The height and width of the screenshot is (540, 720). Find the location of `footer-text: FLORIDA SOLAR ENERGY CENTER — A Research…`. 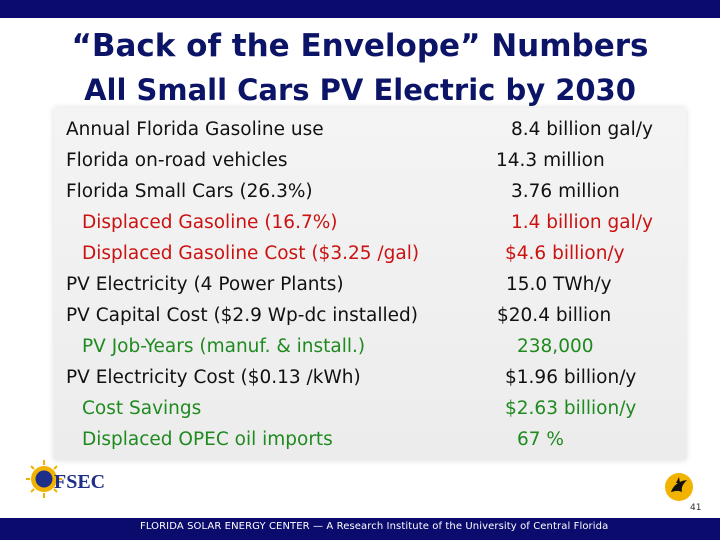

footer-text: FLORIDA SOLAR ENERGY CENTER — A Research… is located at coordinates (374, 526).